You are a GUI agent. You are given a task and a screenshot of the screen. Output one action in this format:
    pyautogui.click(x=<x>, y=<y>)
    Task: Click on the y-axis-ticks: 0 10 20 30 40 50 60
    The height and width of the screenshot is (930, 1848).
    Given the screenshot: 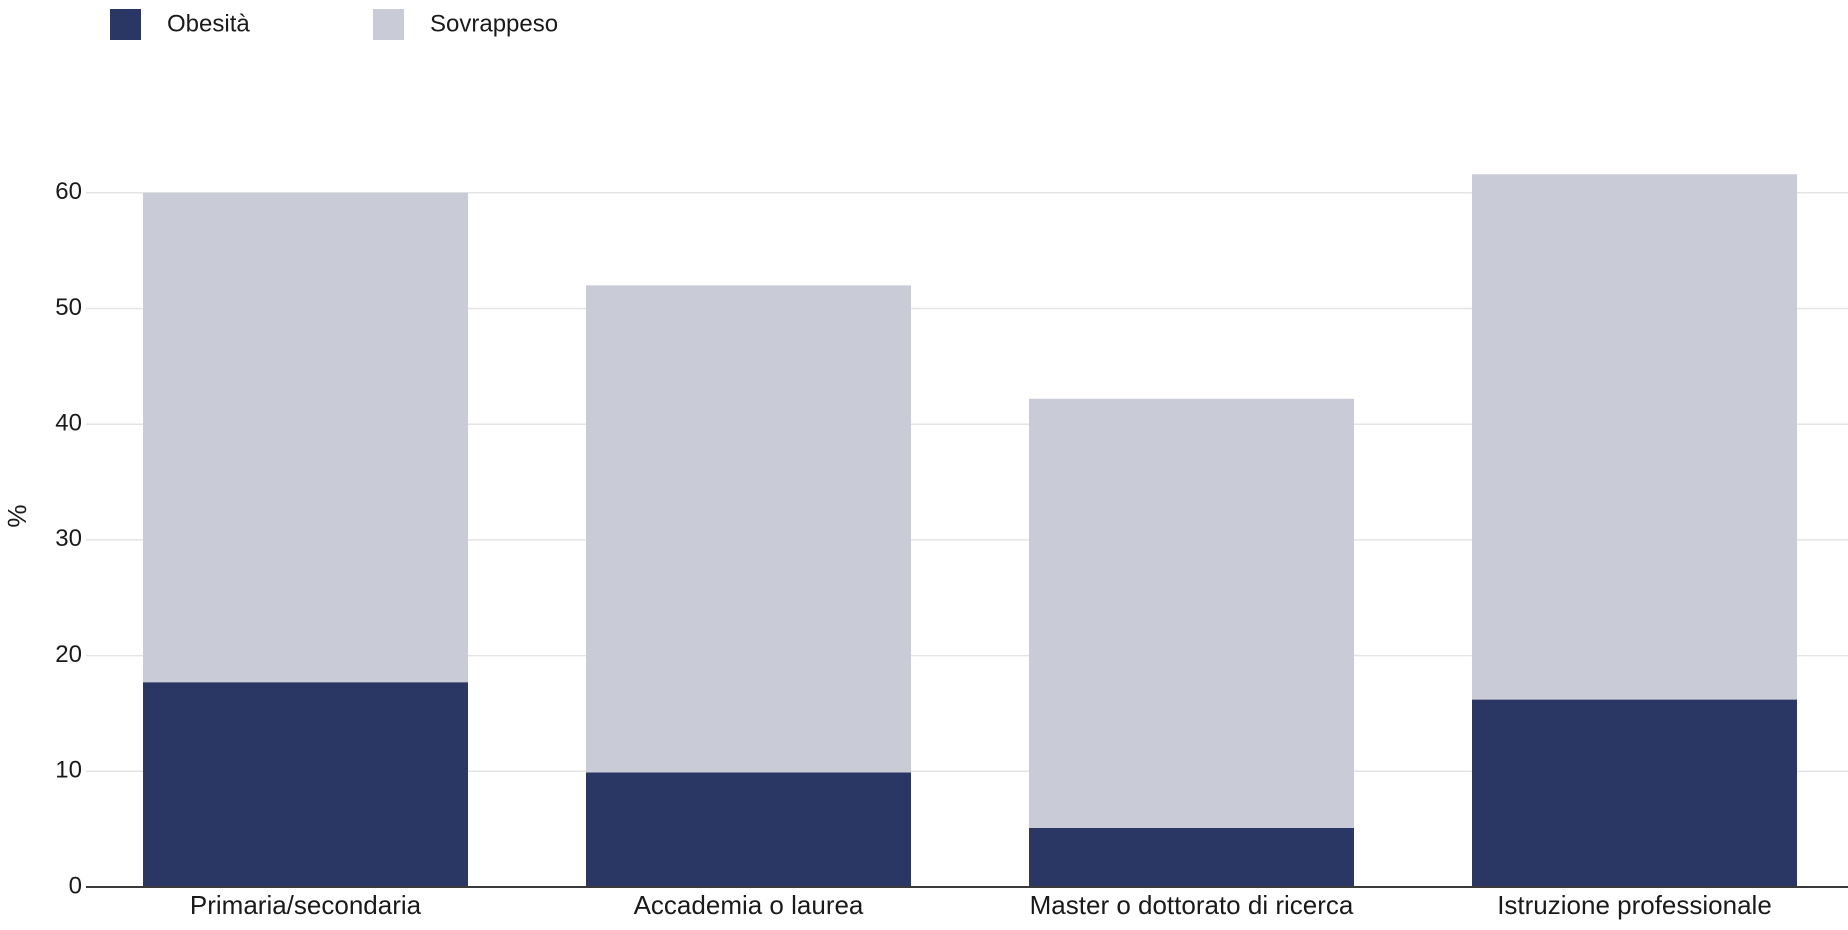 What is the action you would take?
    pyautogui.click(x=68, y=538)
    